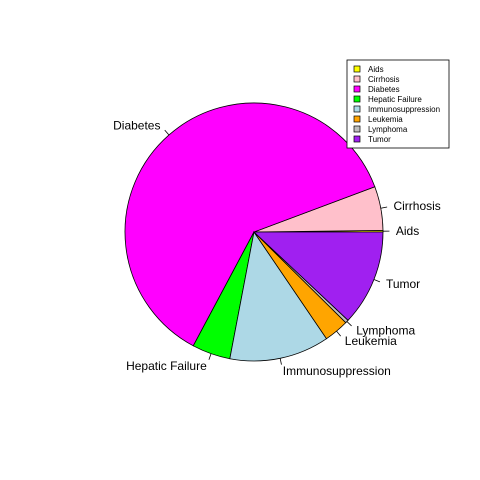 The image size is (480, 480). I want to click on legend-label-aids: Aids, so click(376, 69).